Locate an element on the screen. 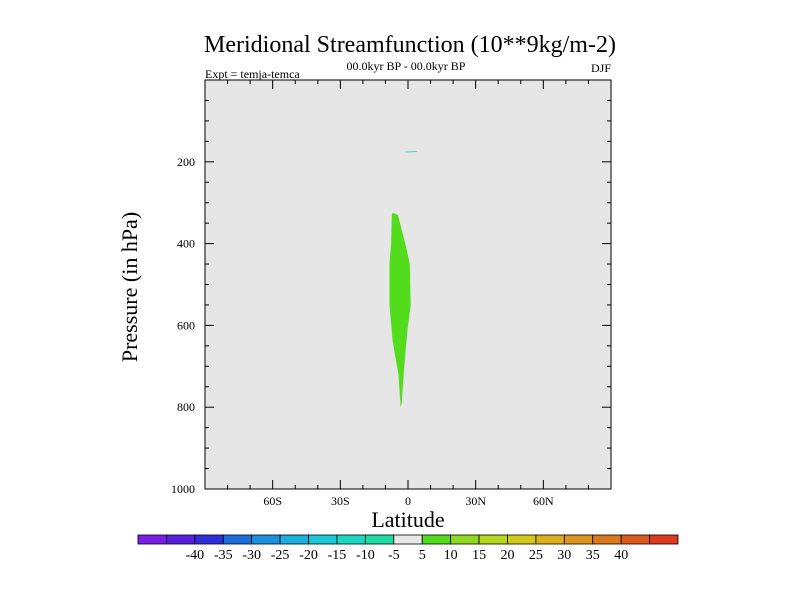  x-tick-label: 0 is located at coordinates (408, 501).